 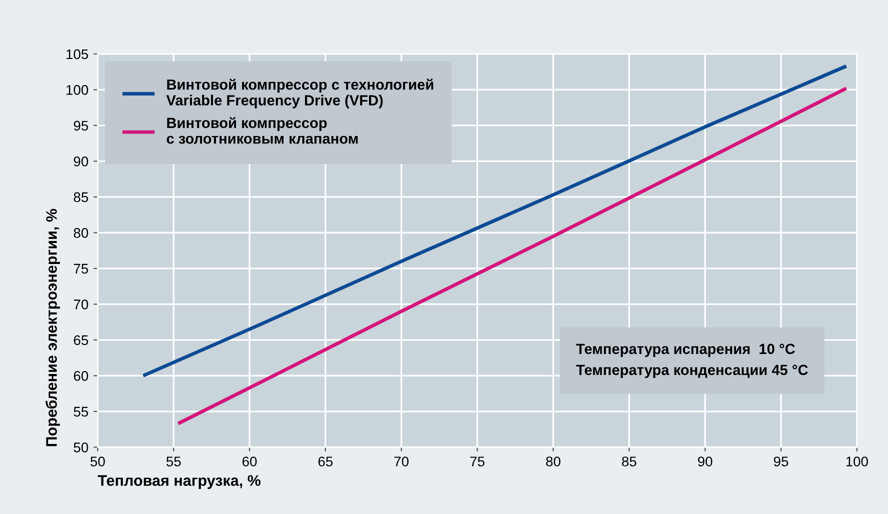 What do you see at coordinates (692, 361) in the screenshot?
I see `annotation: Температура испарения 10 °C Температура конденсации 45 °C` at bounding box center [692, 361].